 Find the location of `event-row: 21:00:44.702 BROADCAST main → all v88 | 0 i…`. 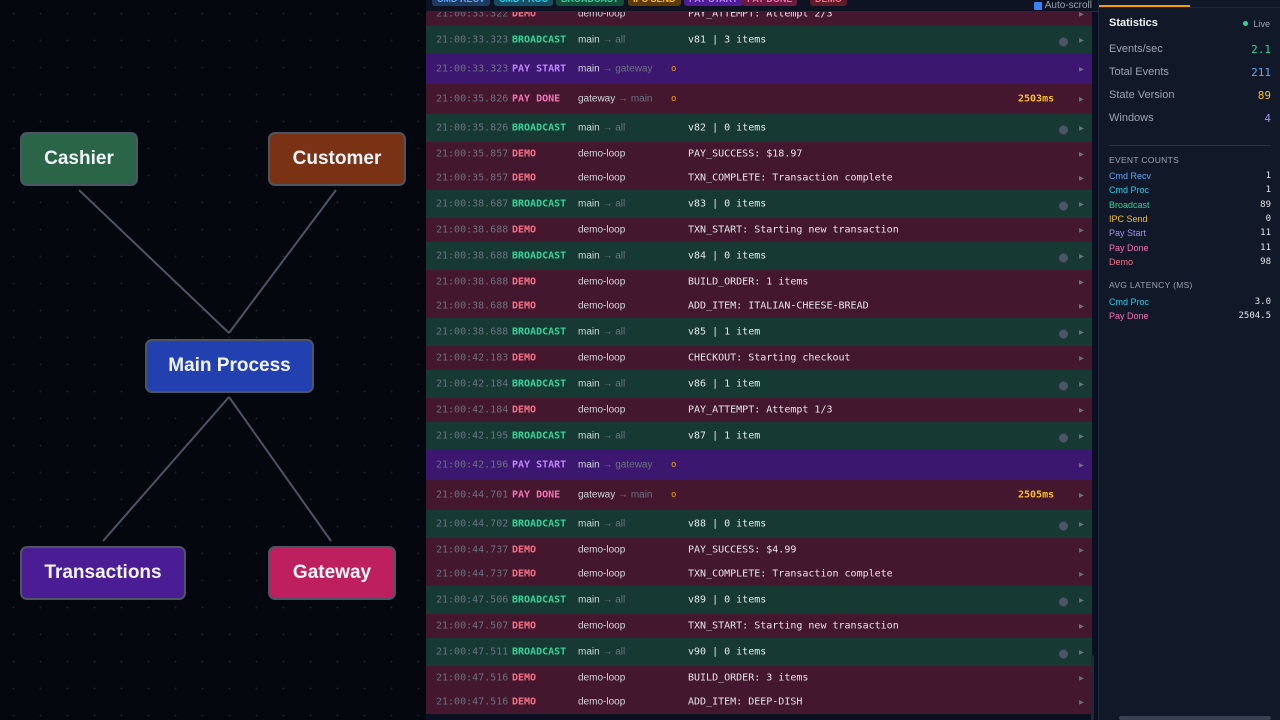

event-row: 21:00:44.702 BROADCAST main → all v88 | 0 i… is located at coordinates (759, 524).